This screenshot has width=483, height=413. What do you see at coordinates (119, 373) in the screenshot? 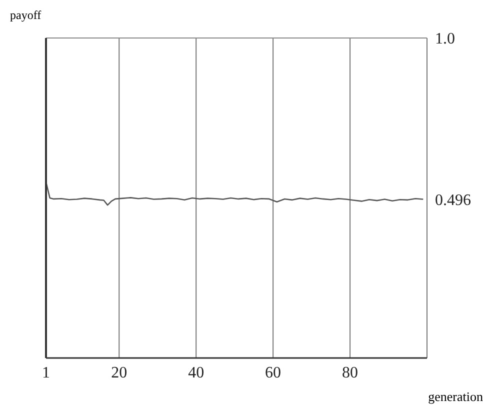
I see `x-tick-label: 20` at bounding box center [119, 373].